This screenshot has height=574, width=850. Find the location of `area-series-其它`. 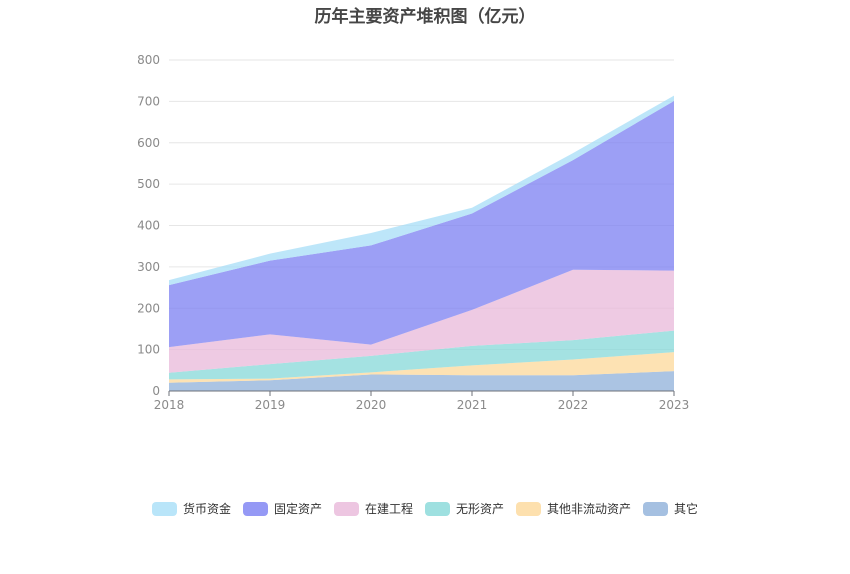

area-series-其它 is located at coordinates (421, 381).